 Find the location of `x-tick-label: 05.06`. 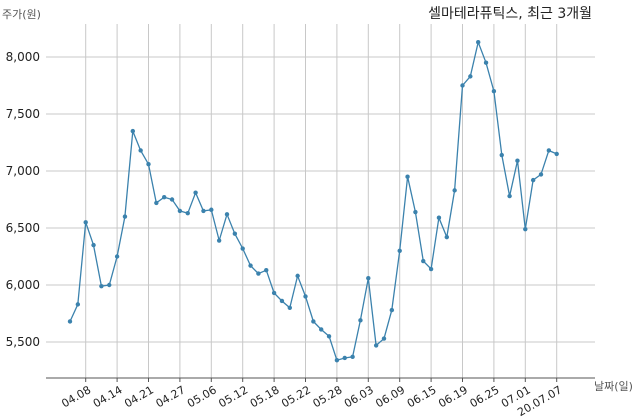

x-tick-label: 05.06 is located at coordinates (202, 396).